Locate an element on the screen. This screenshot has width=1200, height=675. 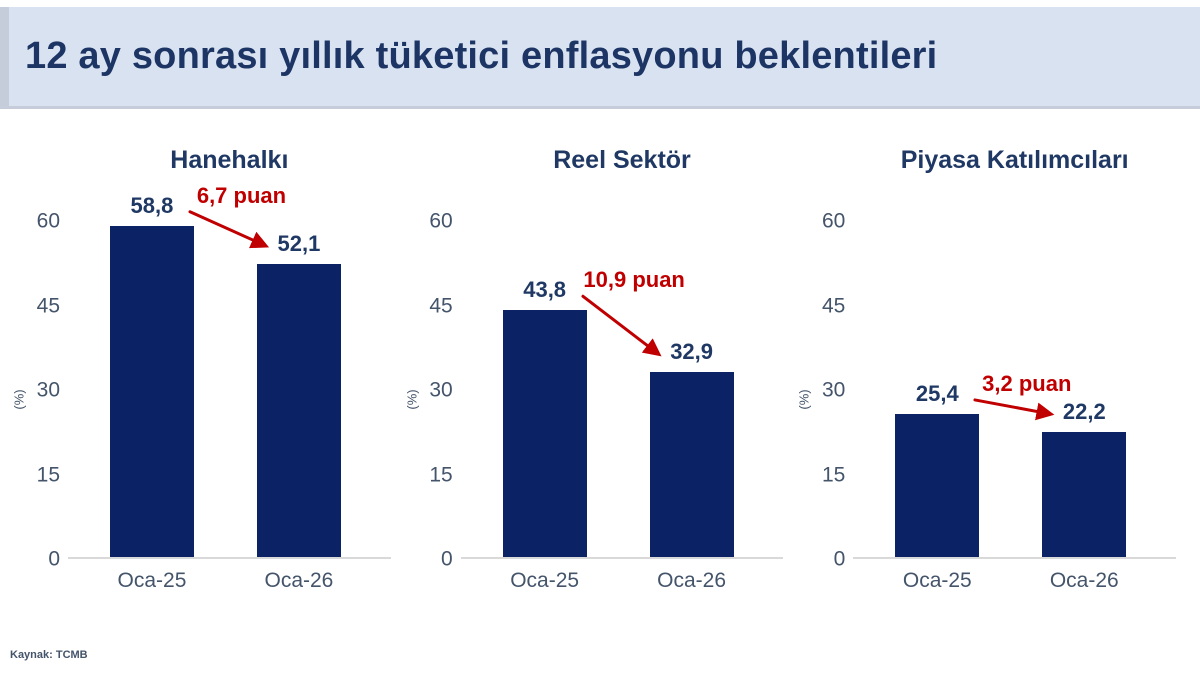
plot-area: 25,4 Oca-25 22,2 Oca-26 3,2 puan is located at coordinates (1015, 405).